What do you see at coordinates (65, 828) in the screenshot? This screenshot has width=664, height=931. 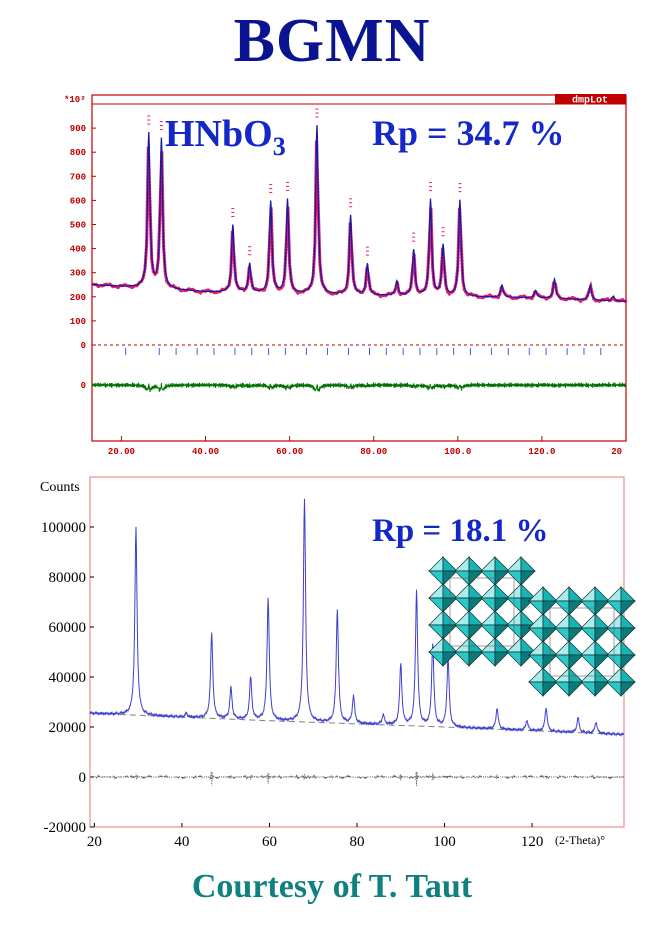 I see `bottom-y-tick-label: -20000` at bounding box center [65, 828].